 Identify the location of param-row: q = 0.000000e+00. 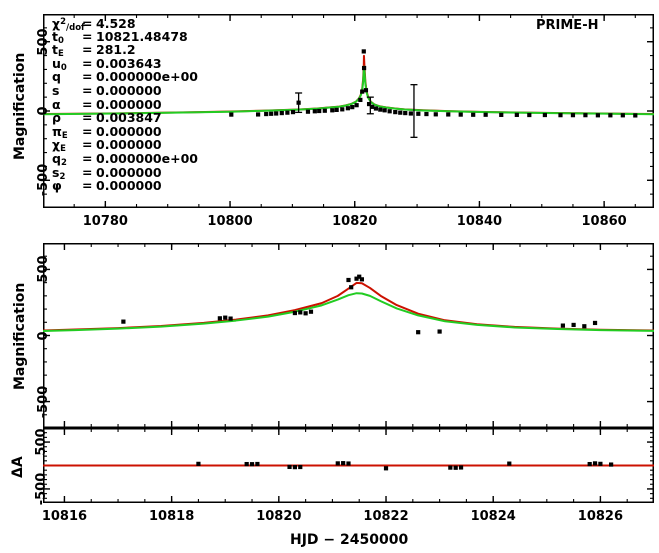
(125, 77).